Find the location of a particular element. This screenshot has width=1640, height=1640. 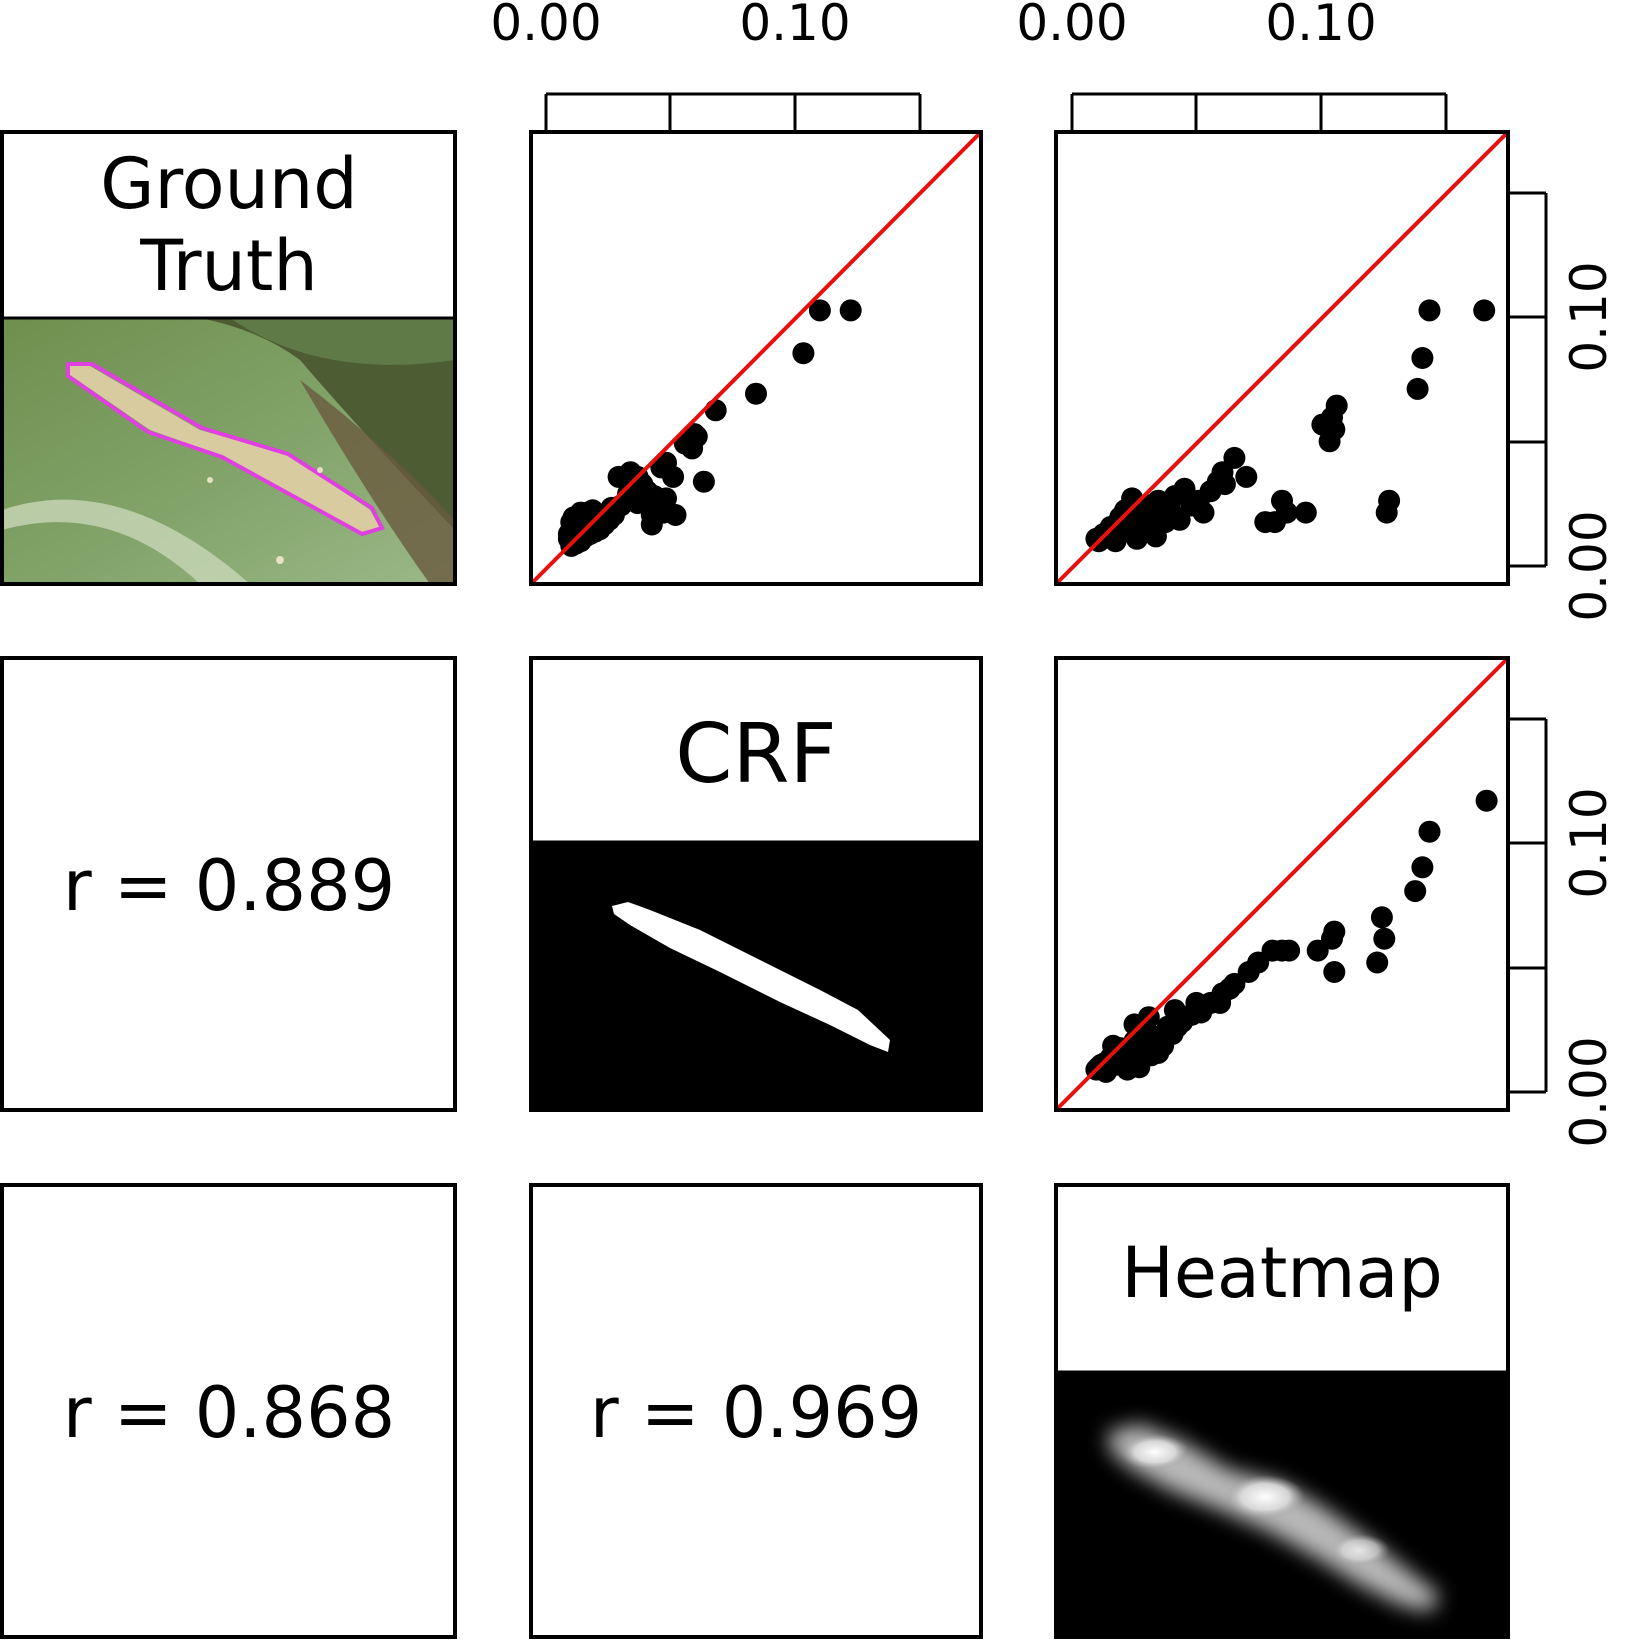

scatter-panel-r1c3 is located at coordinates (1282, 358).